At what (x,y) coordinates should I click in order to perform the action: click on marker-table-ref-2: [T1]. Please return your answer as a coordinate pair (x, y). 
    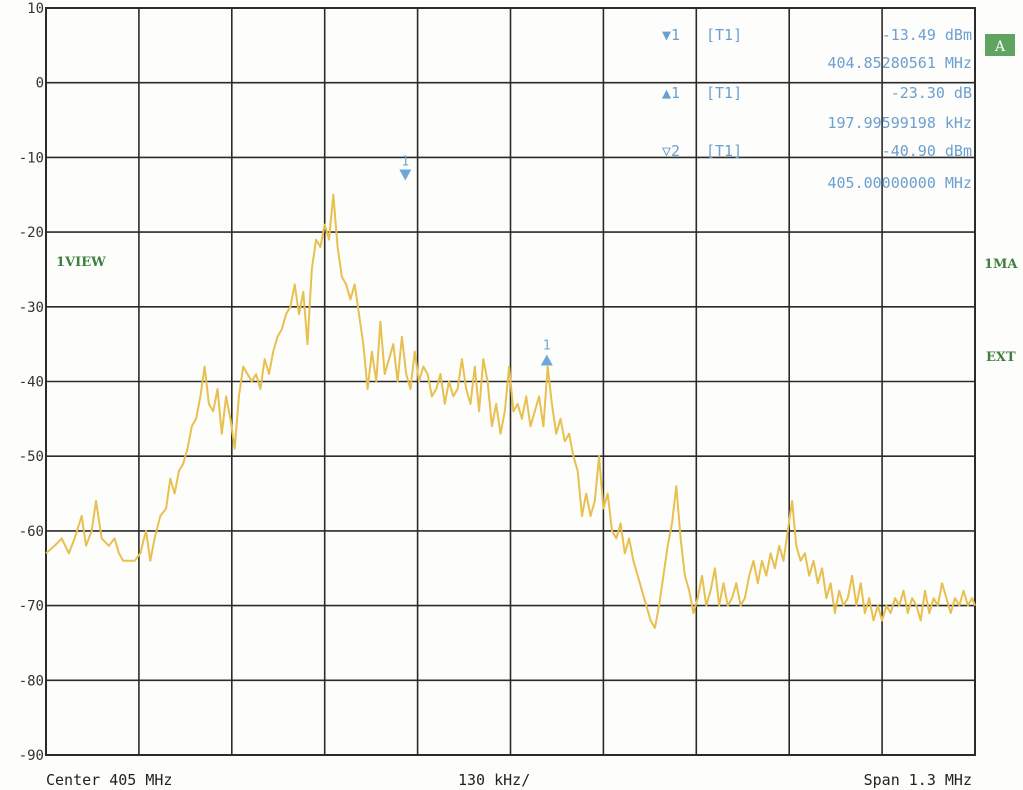
    Looking at the image, I should click on (724, 93).